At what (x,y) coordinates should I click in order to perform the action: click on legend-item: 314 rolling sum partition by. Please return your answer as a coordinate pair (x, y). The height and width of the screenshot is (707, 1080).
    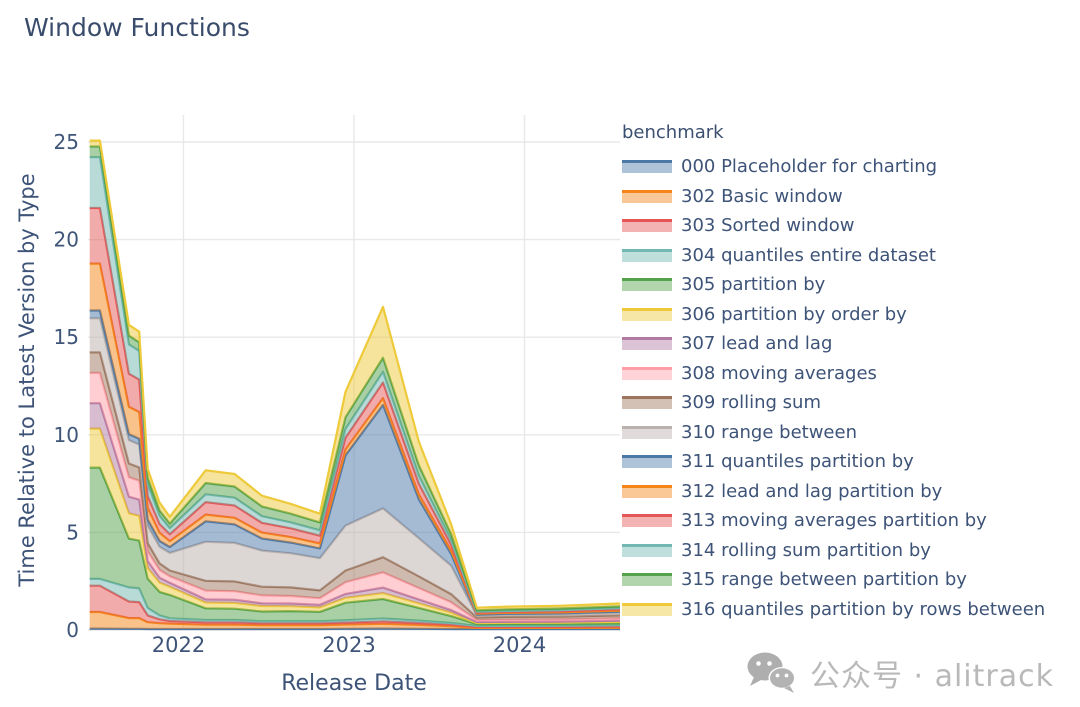
    Looking at the image, I should click on (833, 551).